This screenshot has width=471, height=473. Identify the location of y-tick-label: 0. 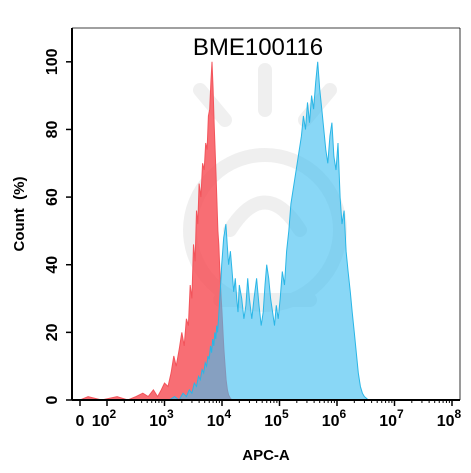
(52, 399).